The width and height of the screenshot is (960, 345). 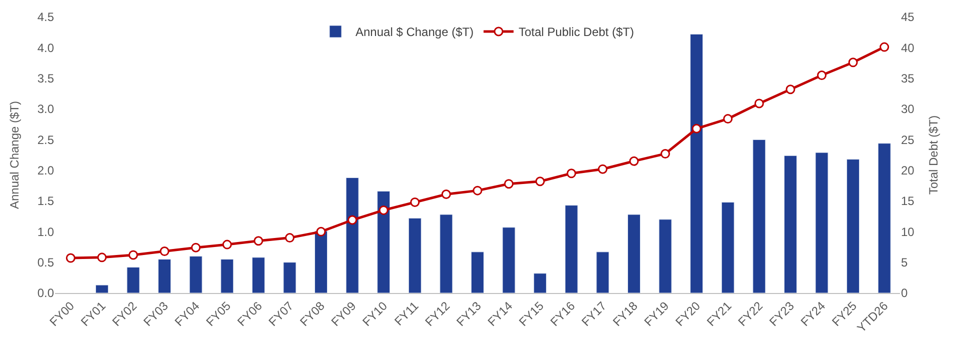 What do you see at coordinates (45, 231) in the screenshot?
I see `y-tick-label: 1.0` at bounding box center [45, 231].